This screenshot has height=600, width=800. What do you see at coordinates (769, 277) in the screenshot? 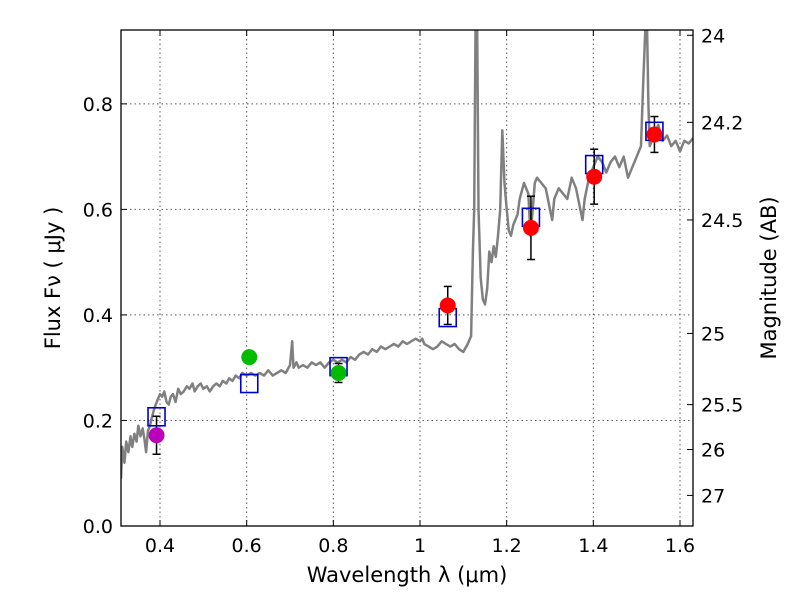
I see `magnitude-axis-title: Magnitude (AB)` at bounding box center [769, 277].